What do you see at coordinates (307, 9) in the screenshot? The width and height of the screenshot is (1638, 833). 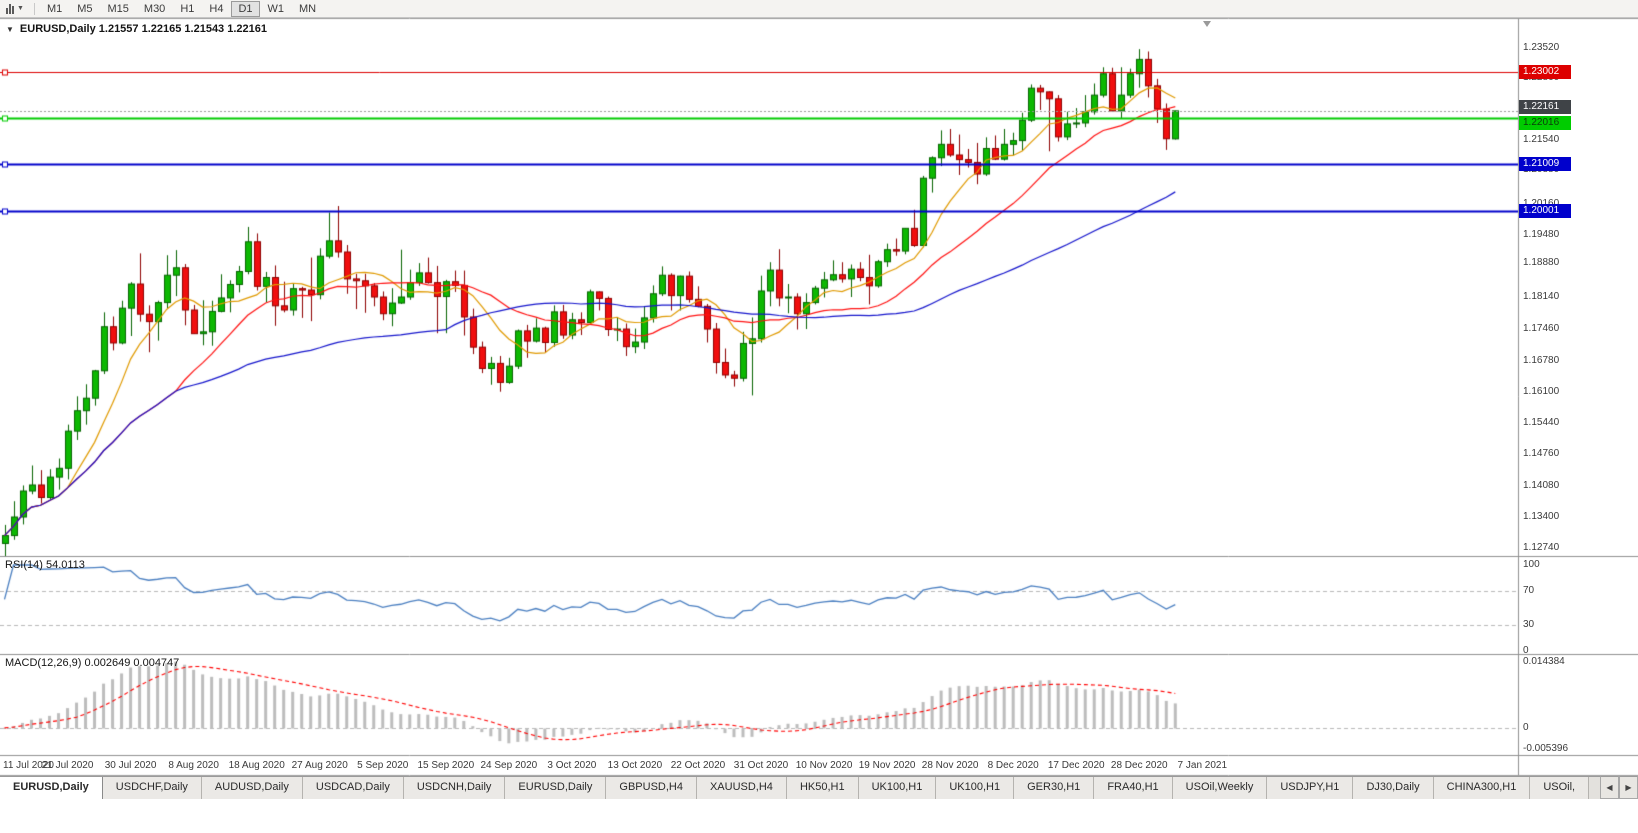 I see `timeframe-button-mn: MN` at bounding box center [307, 9].